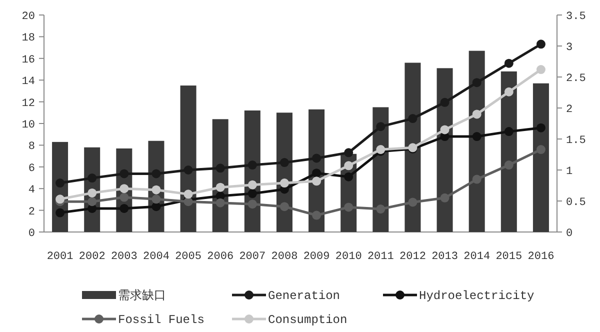 The image size is (600, 332). Describe the element at coordinates (29, 82) in the screenshot. I see `y-tick-label: 14` at that location.